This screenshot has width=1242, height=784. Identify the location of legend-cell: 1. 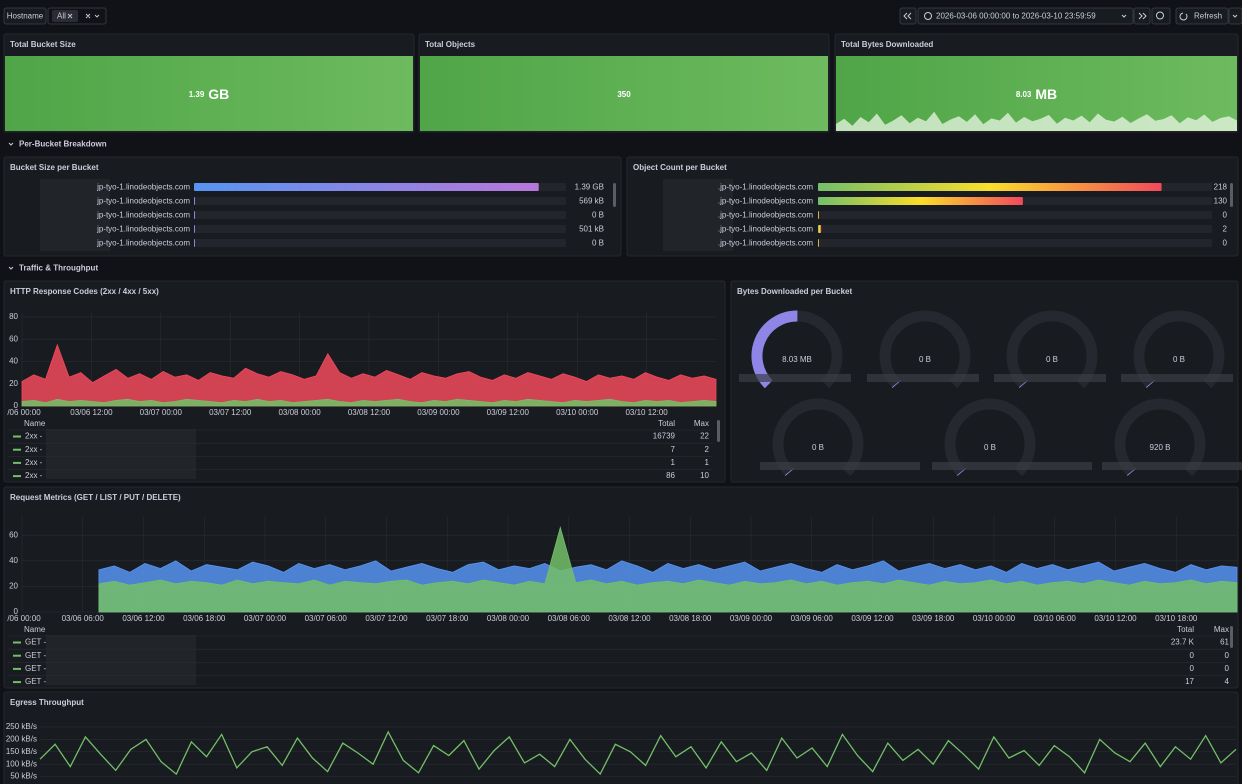
(673, 462).